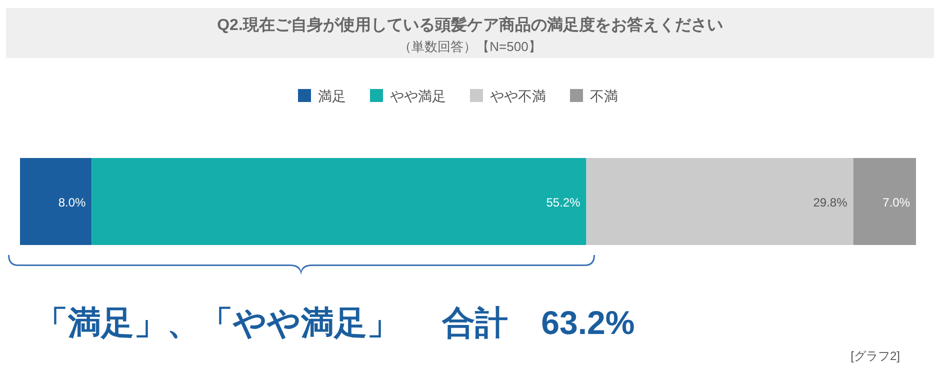 The width and height of the screenshot is (940, 374). Describe the element at coordinates (470, 24) in the screenshot. I see `chart-title: Q2.現在ご自身が使用している頭髪ケア商品の満足度をお答えください` at that location.